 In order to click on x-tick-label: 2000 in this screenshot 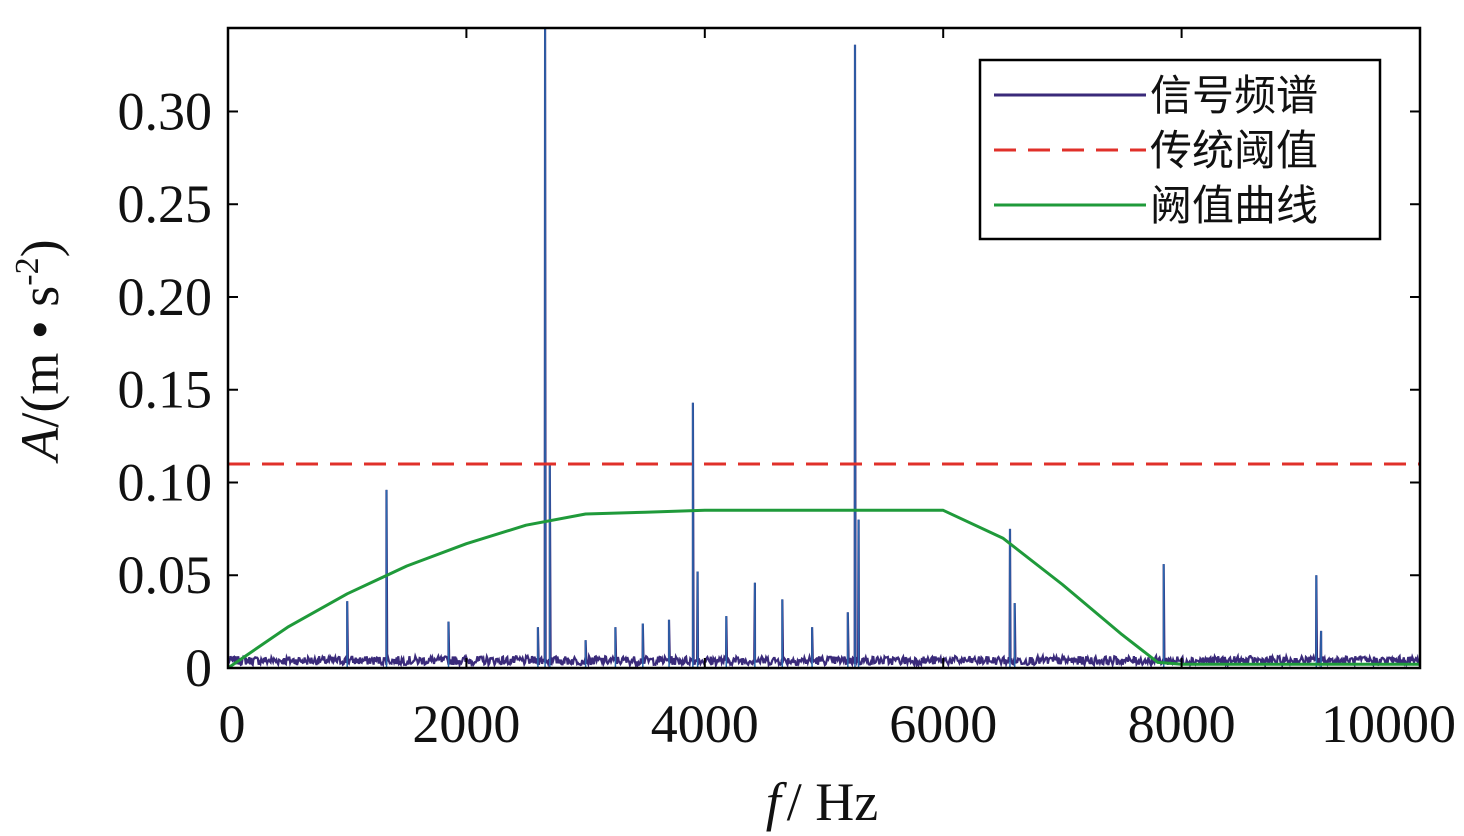, I will do `click(466, 724)`.